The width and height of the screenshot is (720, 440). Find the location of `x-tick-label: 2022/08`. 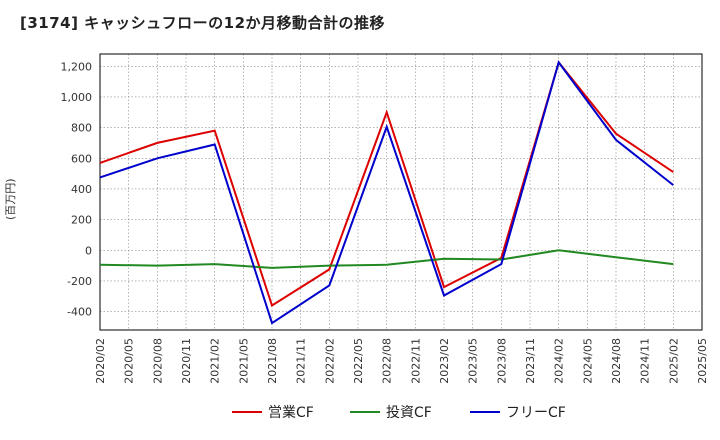

x-tick-label: 2022/08 is located at coordinates (387, 361).